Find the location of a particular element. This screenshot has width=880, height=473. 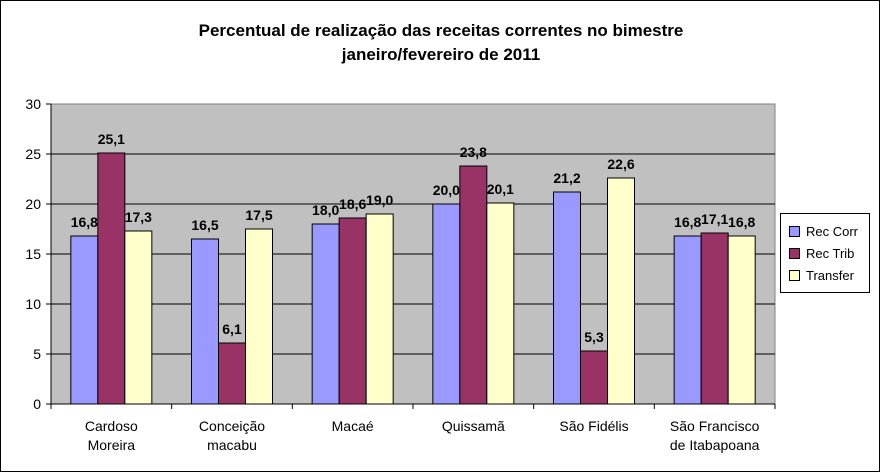

data-label: 20,1 is located at coordinates (500, 189).